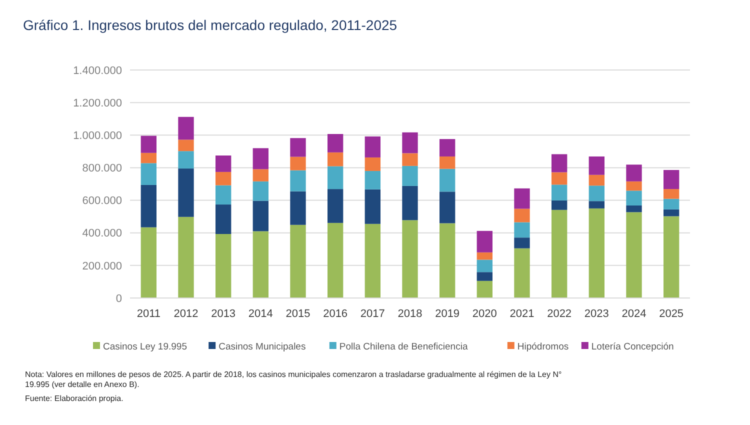 The height and width of the screenshot is (425, 750). What do you see at coordinates (372, 314) in the screenshot?
I see `x-tick-label: 2017` at bounding box center [372, 314].